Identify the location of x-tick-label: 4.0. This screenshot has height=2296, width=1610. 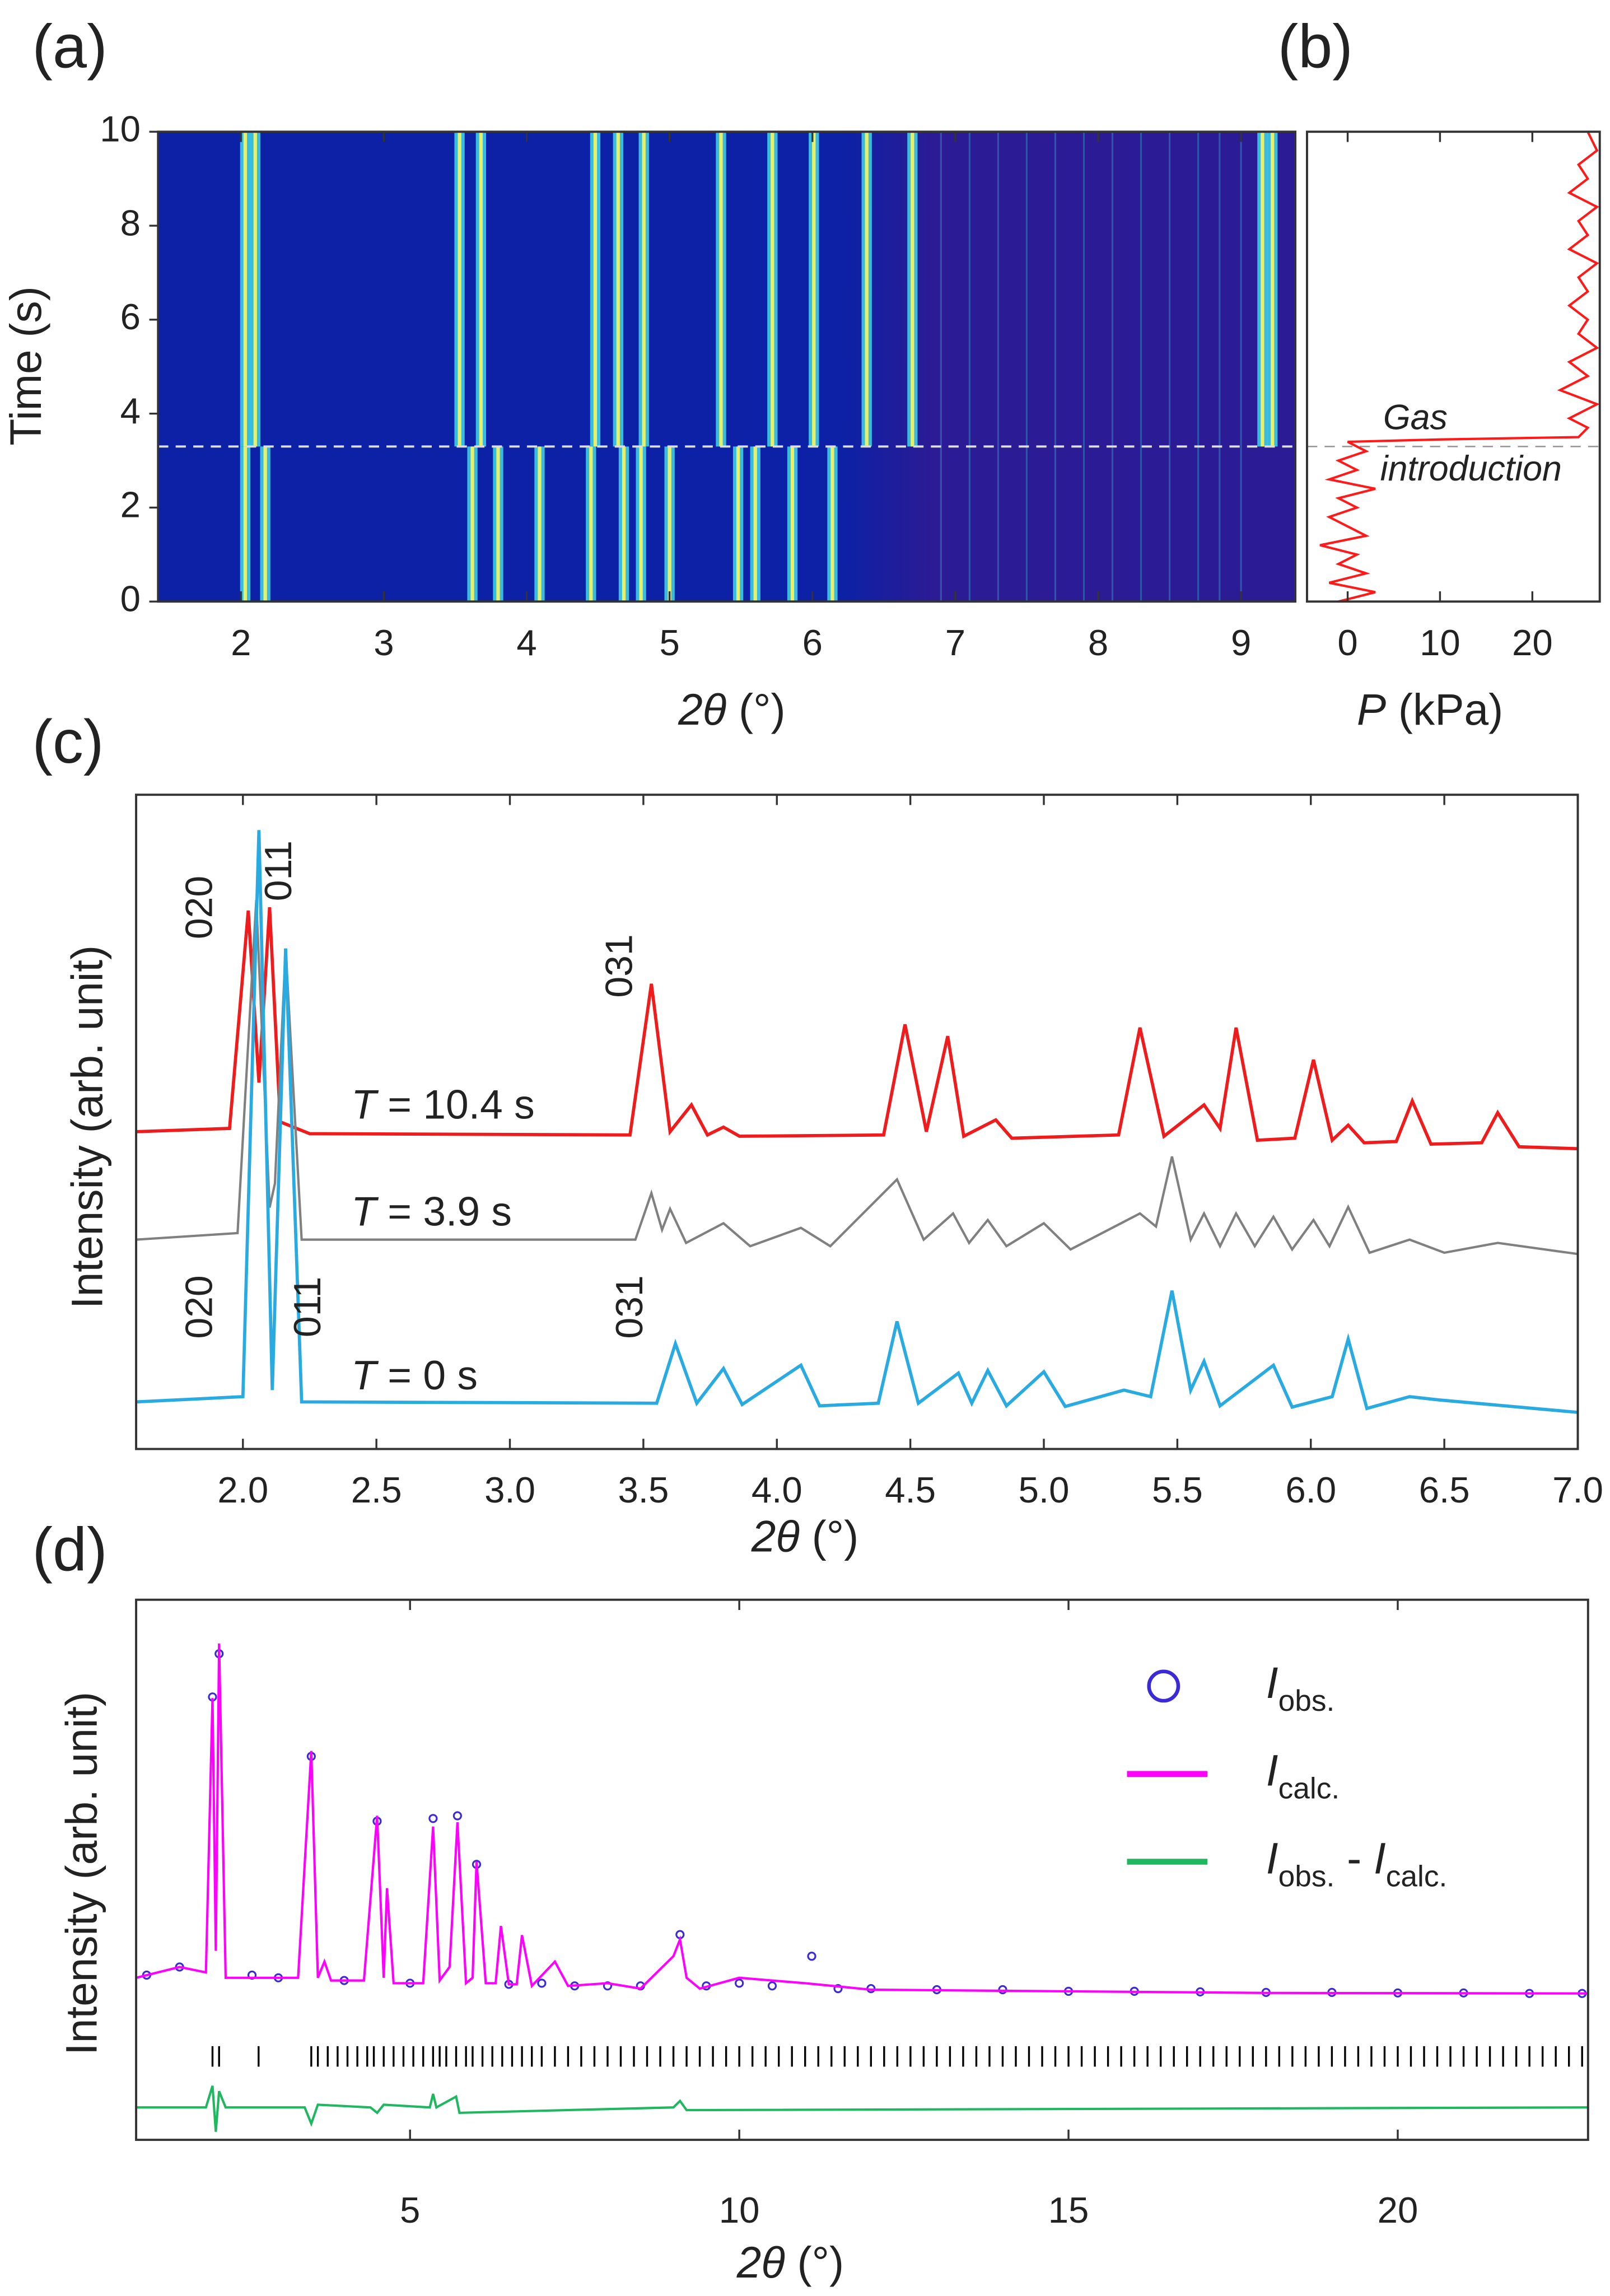
(777, 1490).